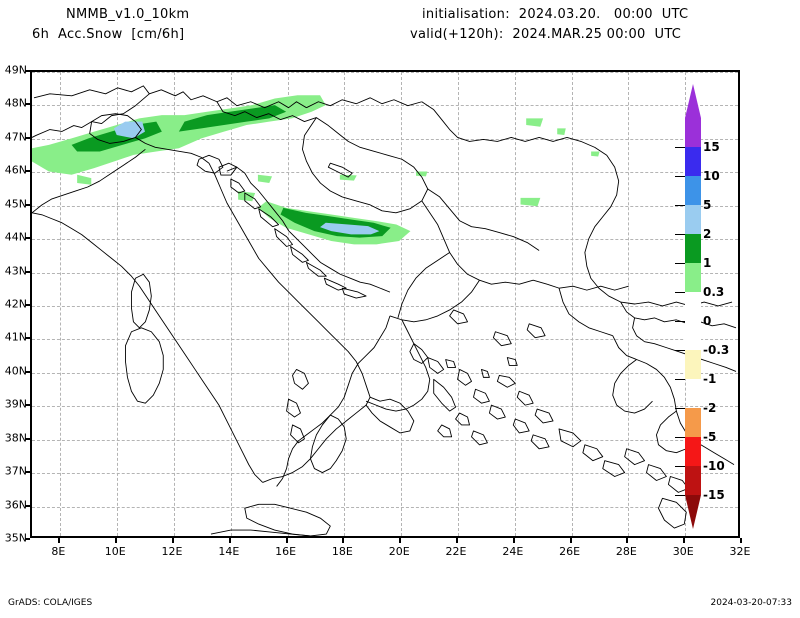 Image resolution: width=800 pixels, height=618 pixels. I want to click on colorbar-label: -2, so click(710, 408).